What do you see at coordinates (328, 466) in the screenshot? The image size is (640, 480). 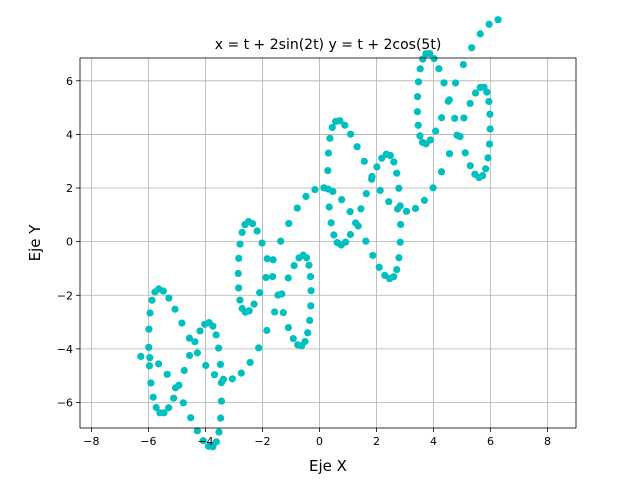 I see `x-axis-label: Eje X` at bounding box center [328, 466].